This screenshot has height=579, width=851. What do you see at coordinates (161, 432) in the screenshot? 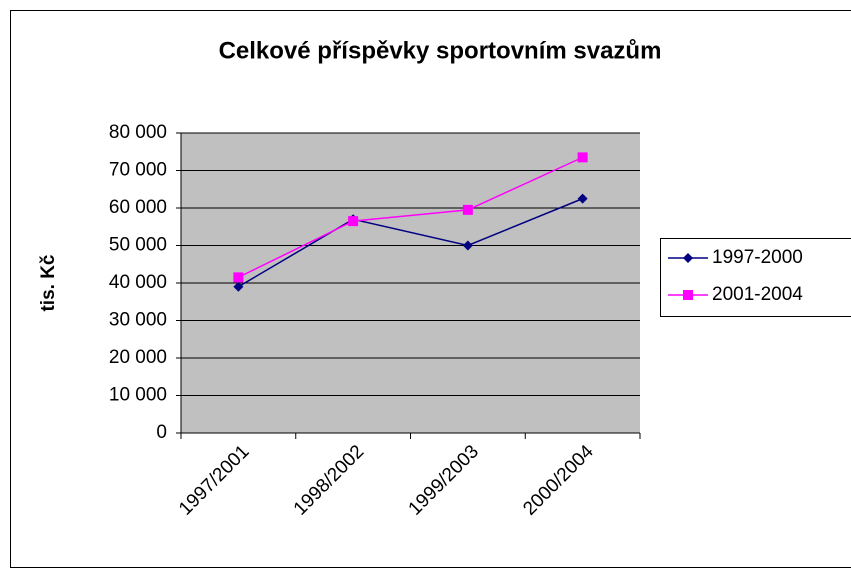
I see `y-tick-label: 0` at bounding box center [161, 432].